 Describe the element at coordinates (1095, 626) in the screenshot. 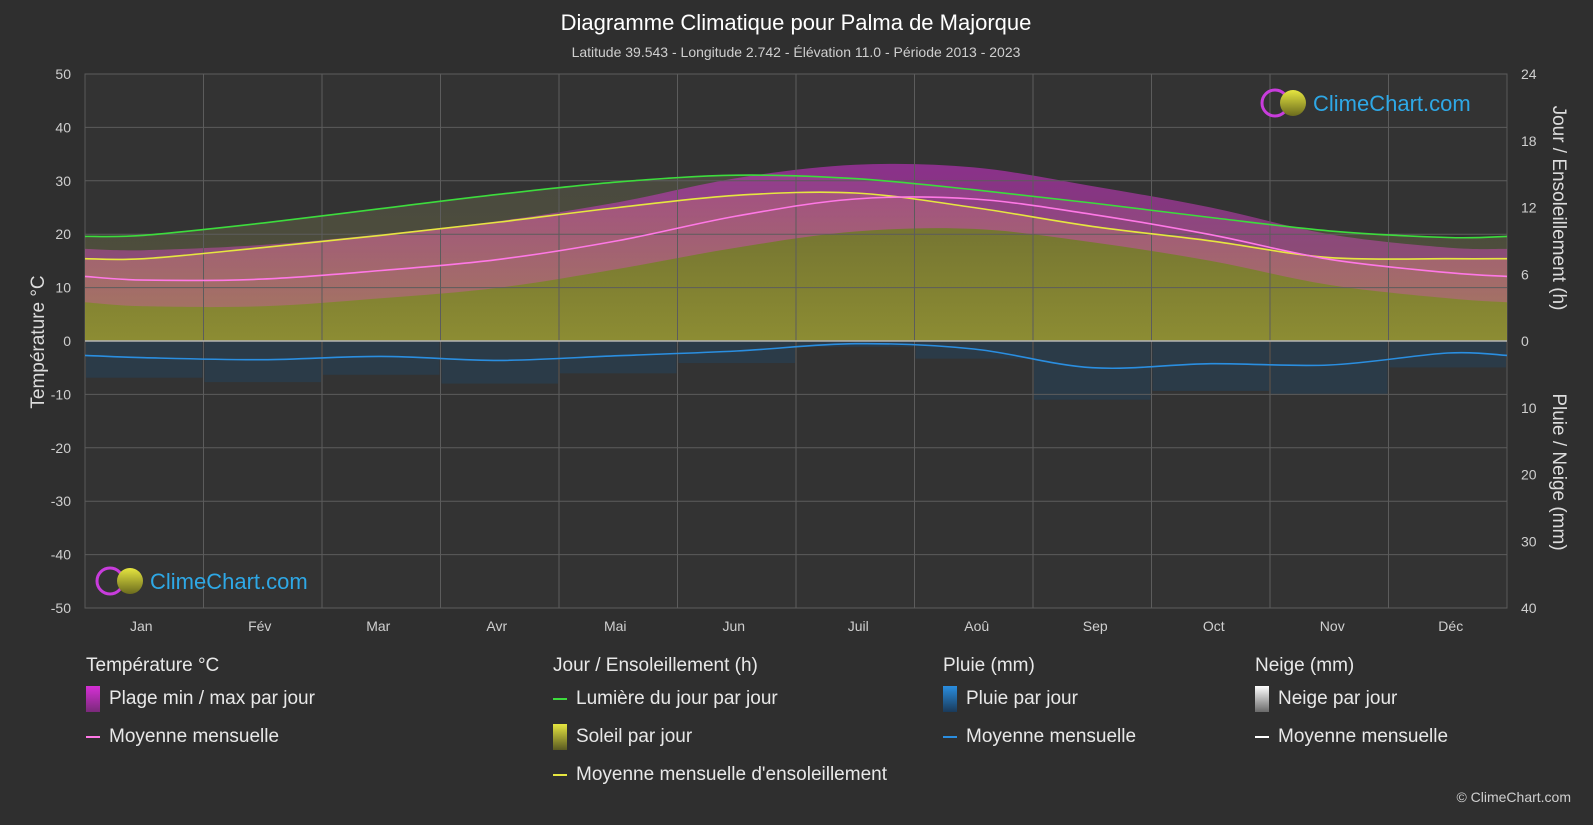

I see `x-tick-label: Sep` at that location.